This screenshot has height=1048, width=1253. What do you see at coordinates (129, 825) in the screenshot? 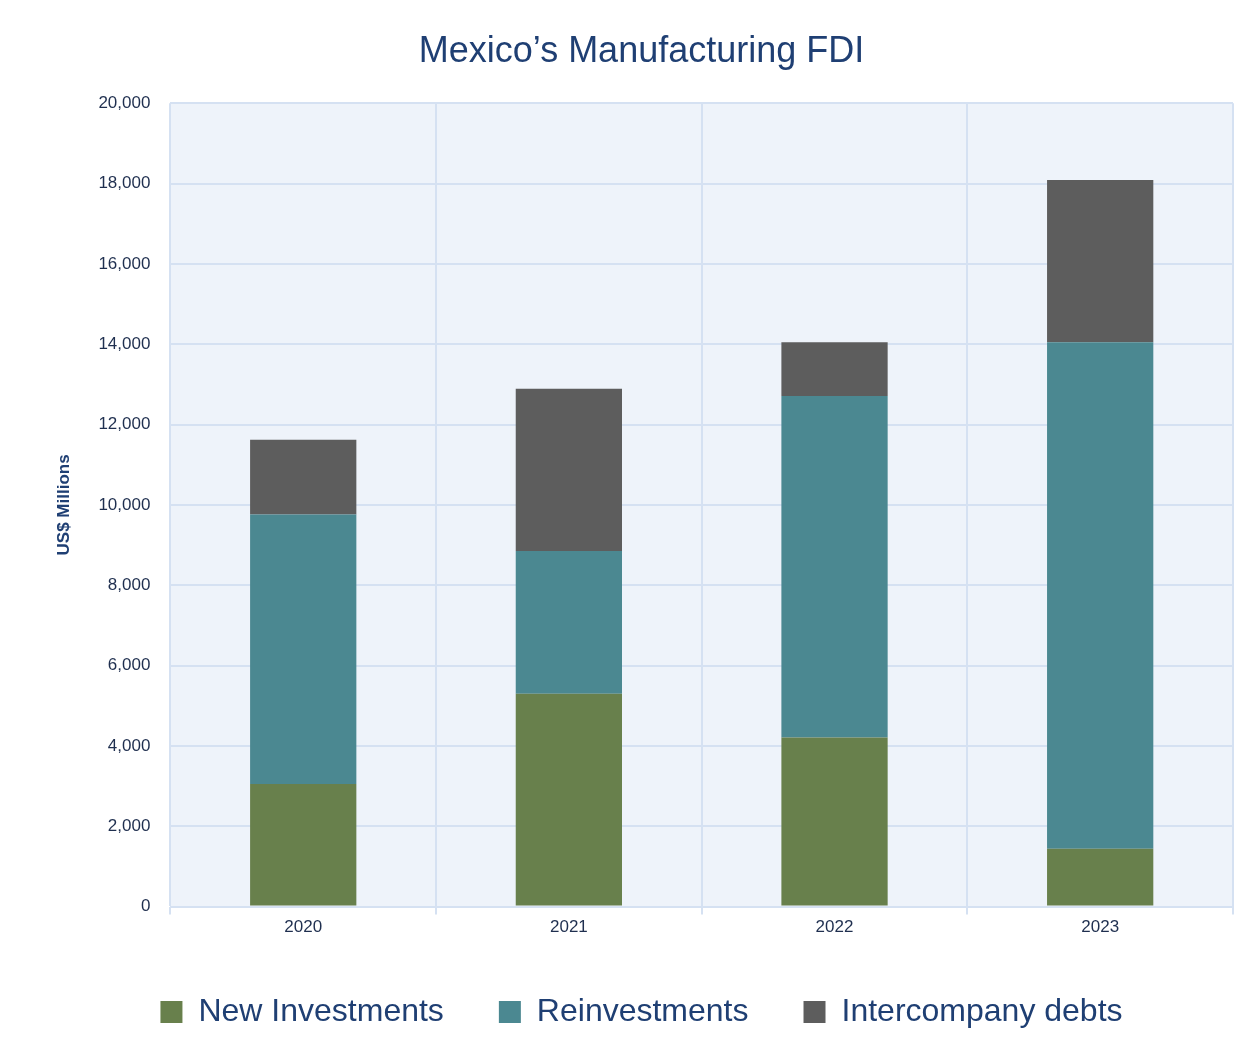
I see `y-tick-label: 2,000` at bounding box center [129, 825].